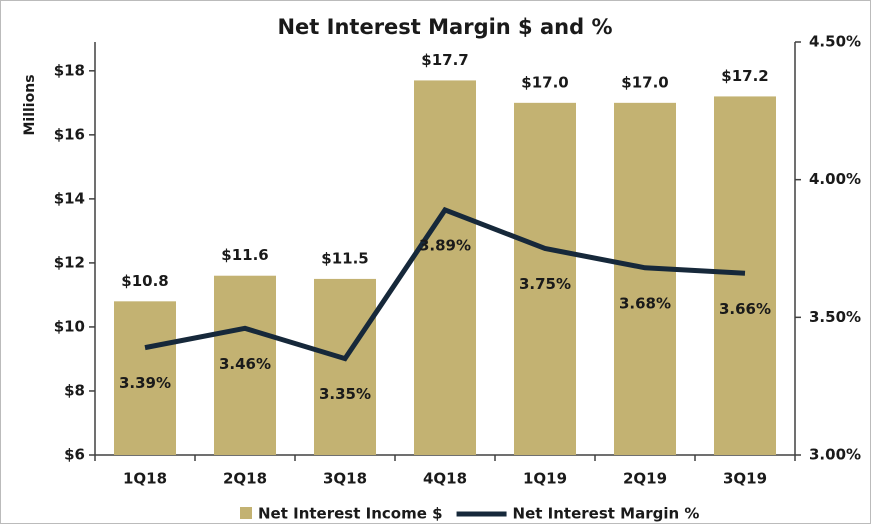 The height and width of the screenshot is (524, 871). Describe the element at coordinates (835, 455) in the screenshot. I see `y2-tick-label: 3.00%` at that location.